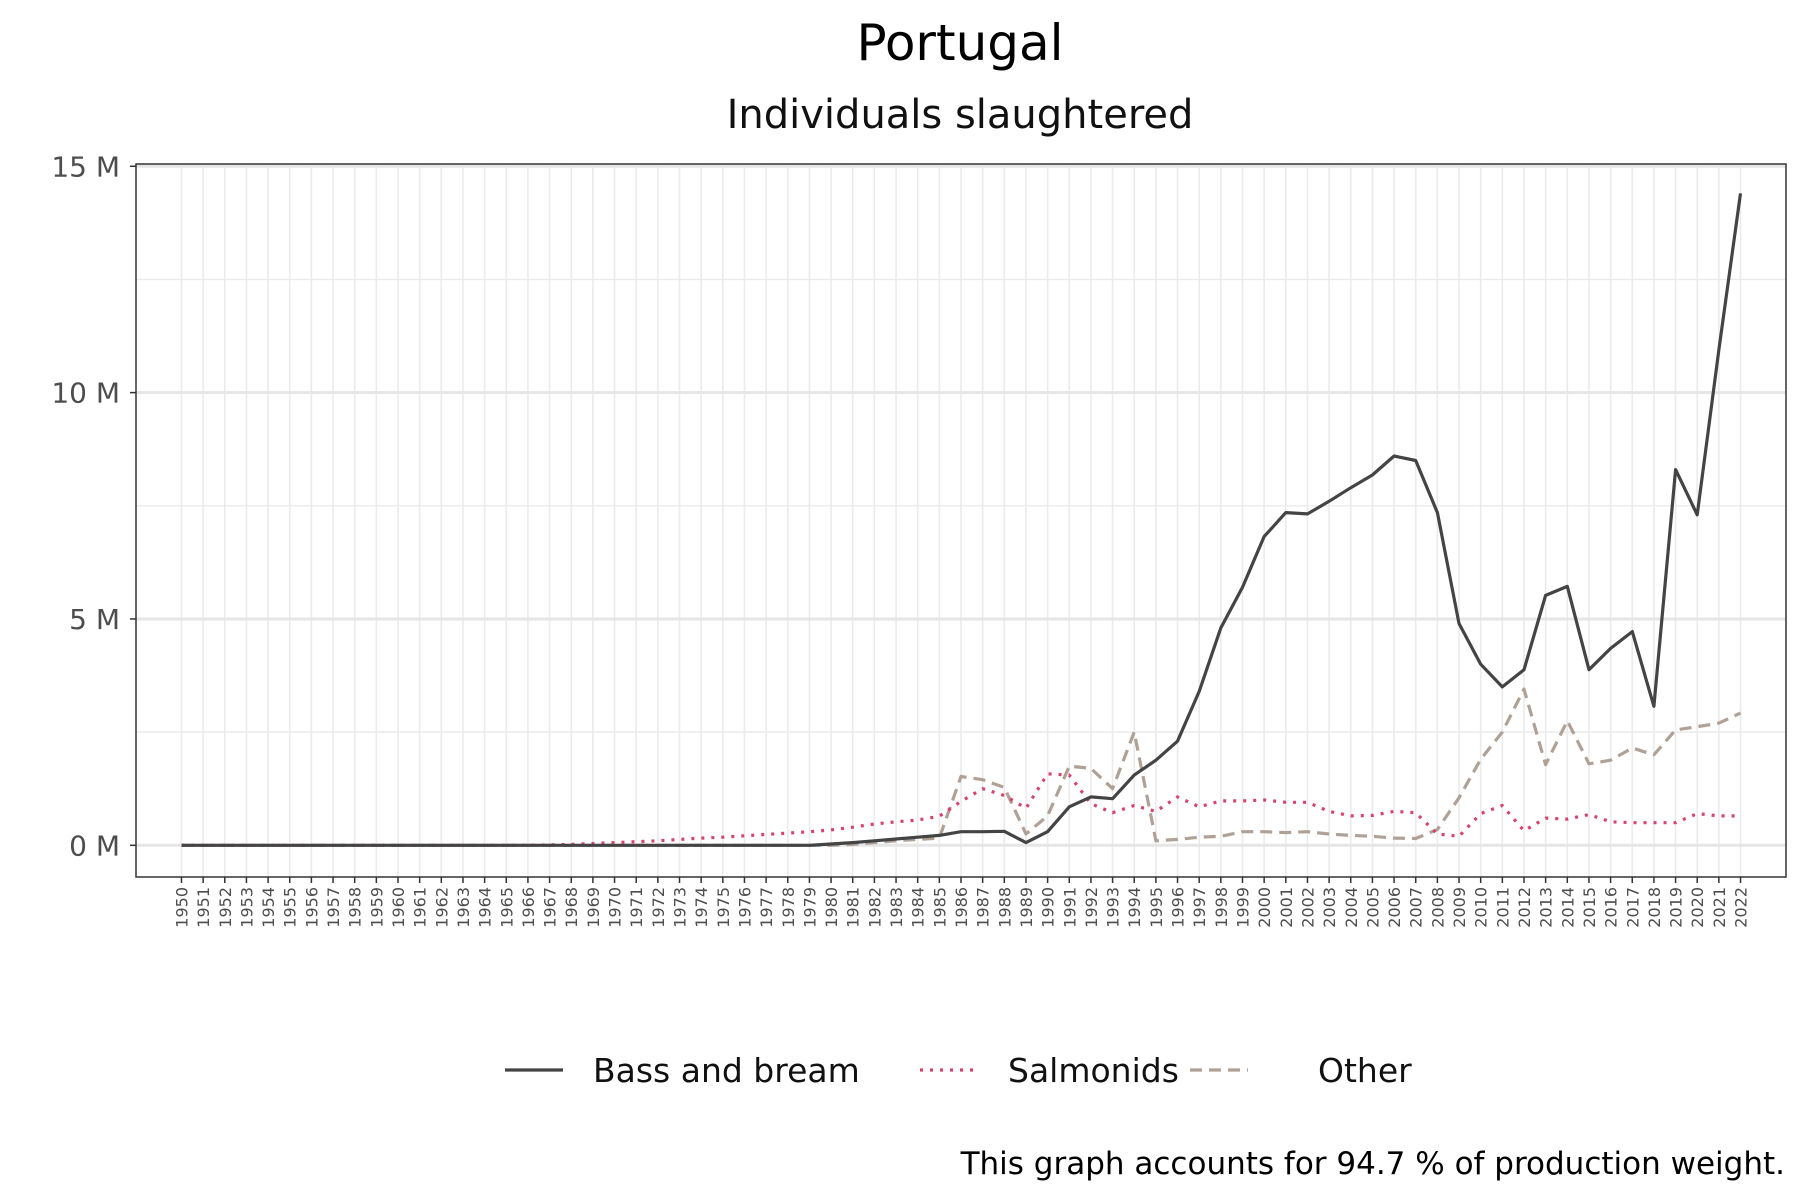 Image resolution: width=1800 pixels, height=1200 pixels. I want to click on x-tick-label: 1959, so click(376, 907).